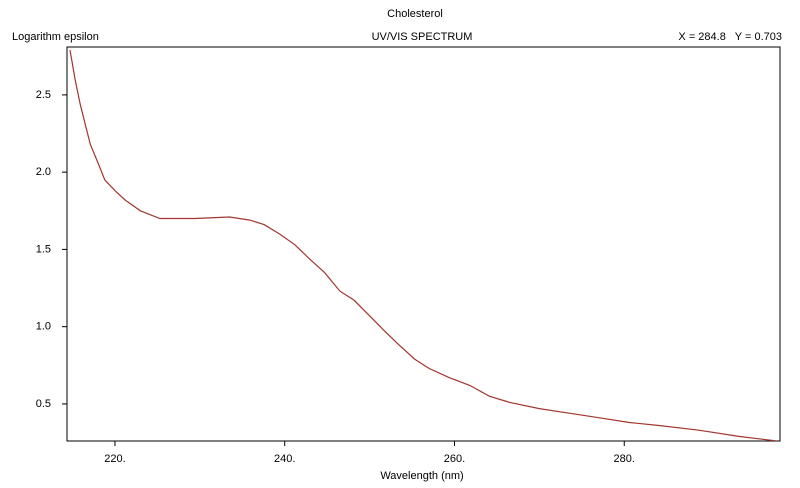  I want to click on x-tick-label: 220., so click(114, 459).